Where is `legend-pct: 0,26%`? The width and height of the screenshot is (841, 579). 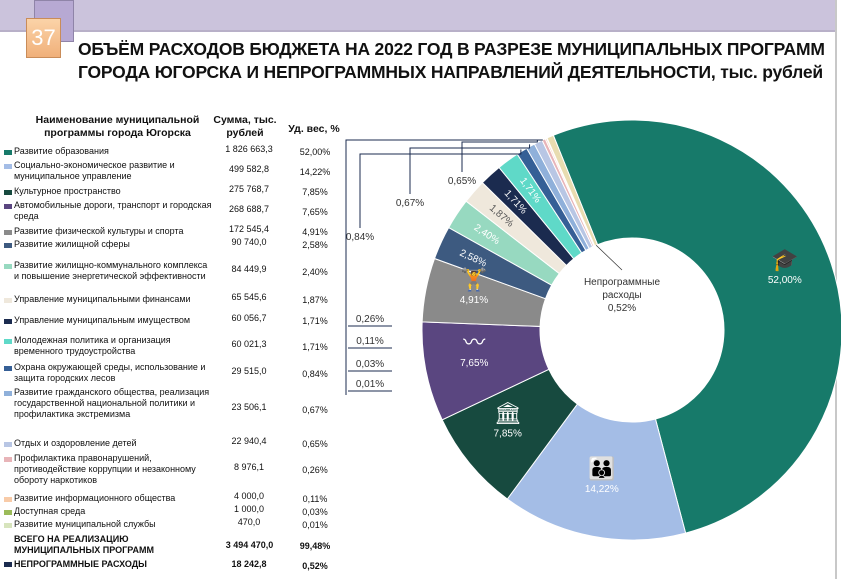
legend-pct: 0,26% is located at coordinates (315, 470).